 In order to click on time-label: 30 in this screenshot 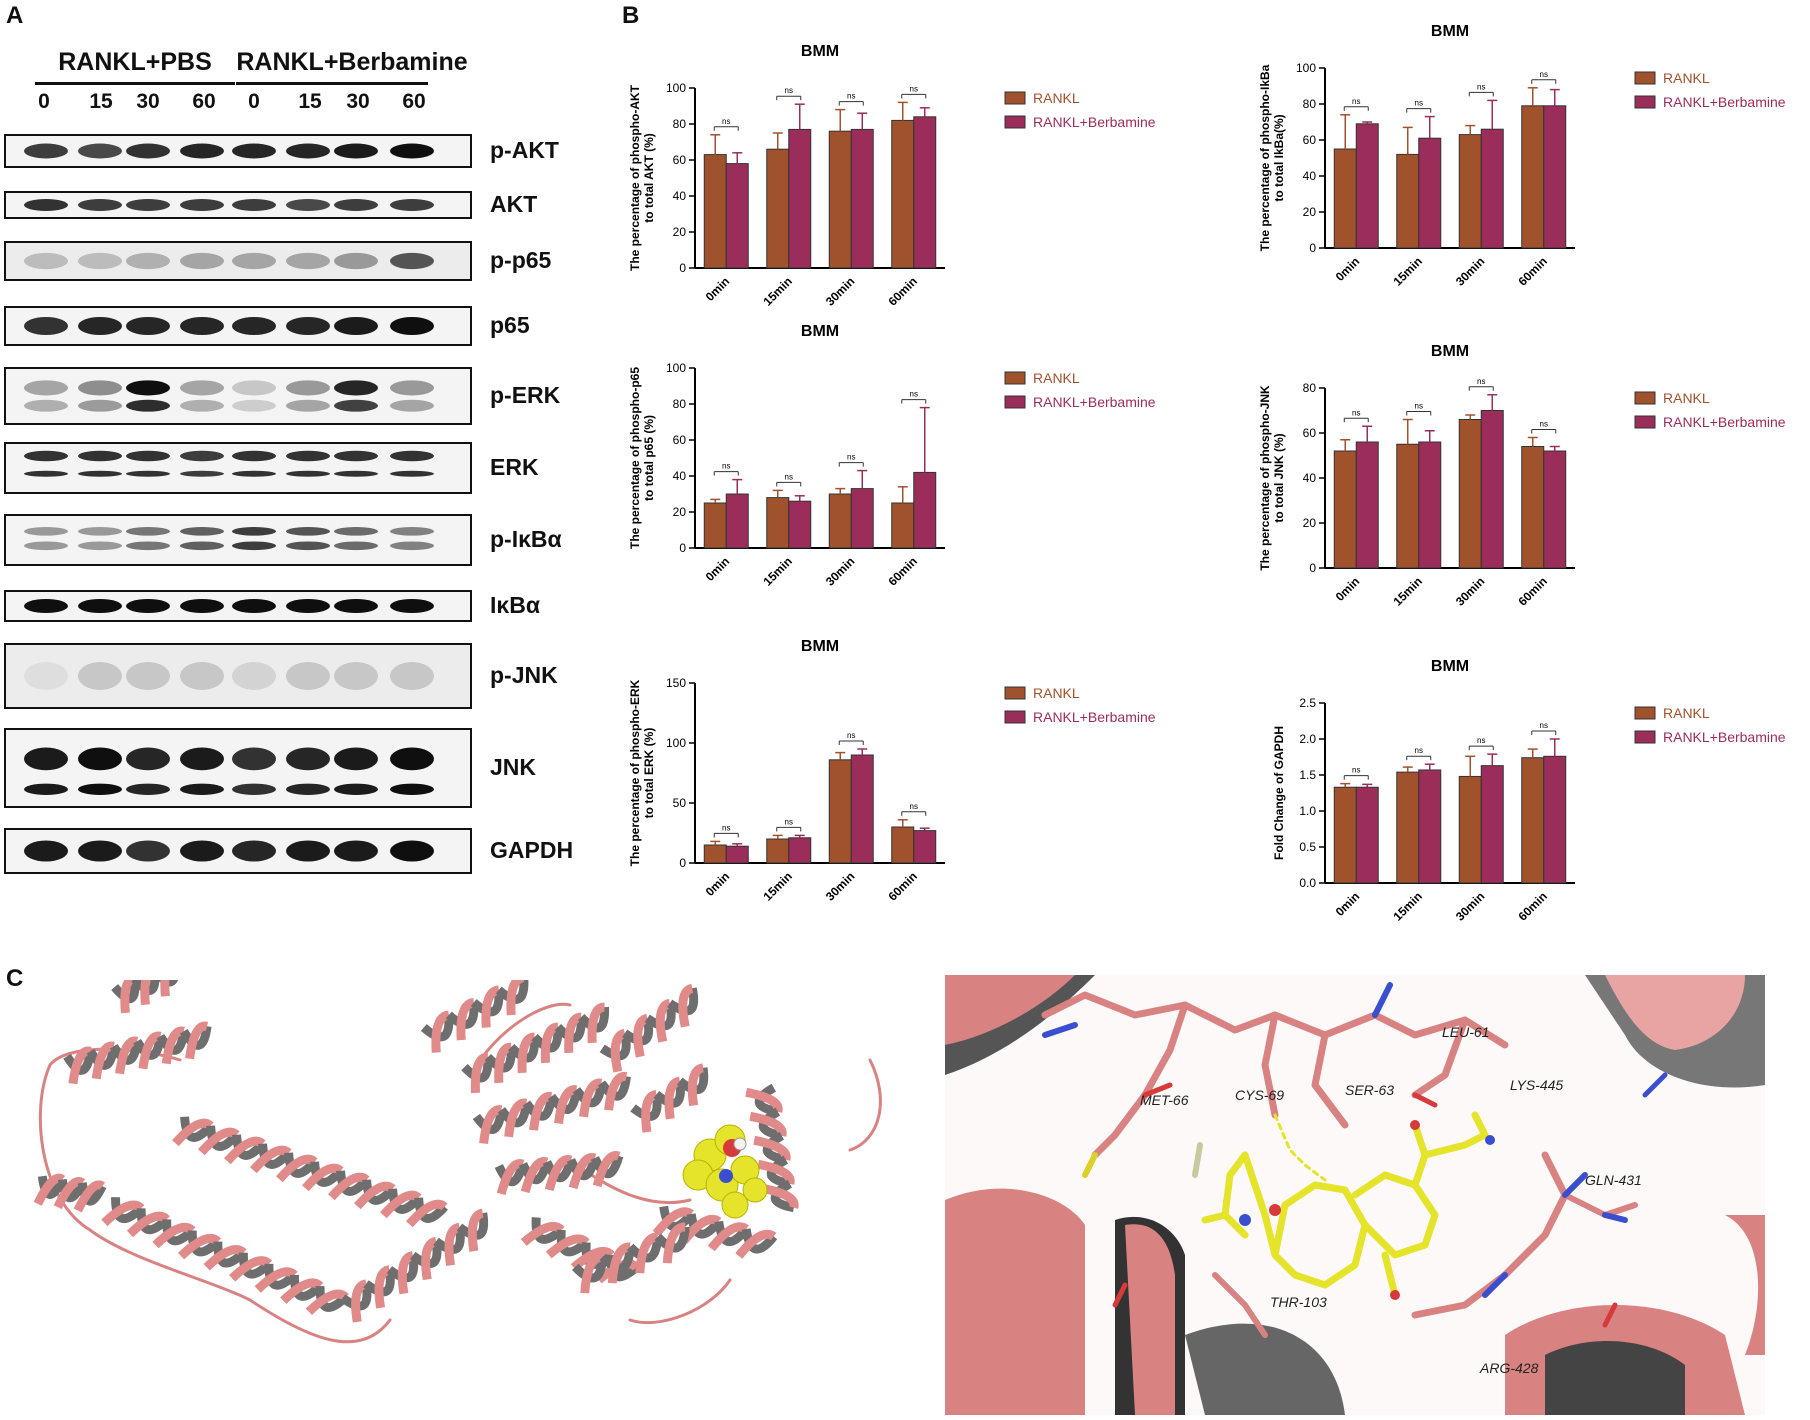, I will do `click(358, 101)`.